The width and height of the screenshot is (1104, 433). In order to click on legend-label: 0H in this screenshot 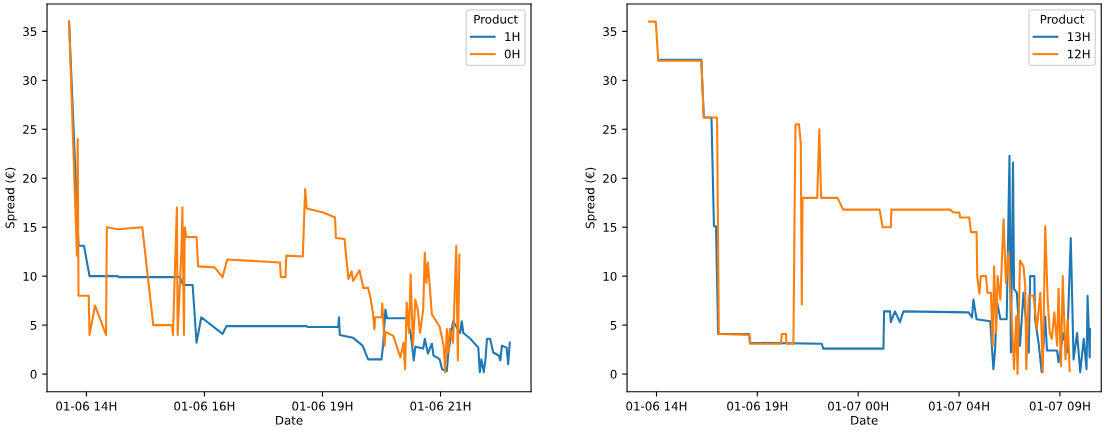, I will do `click(512, 54)`.